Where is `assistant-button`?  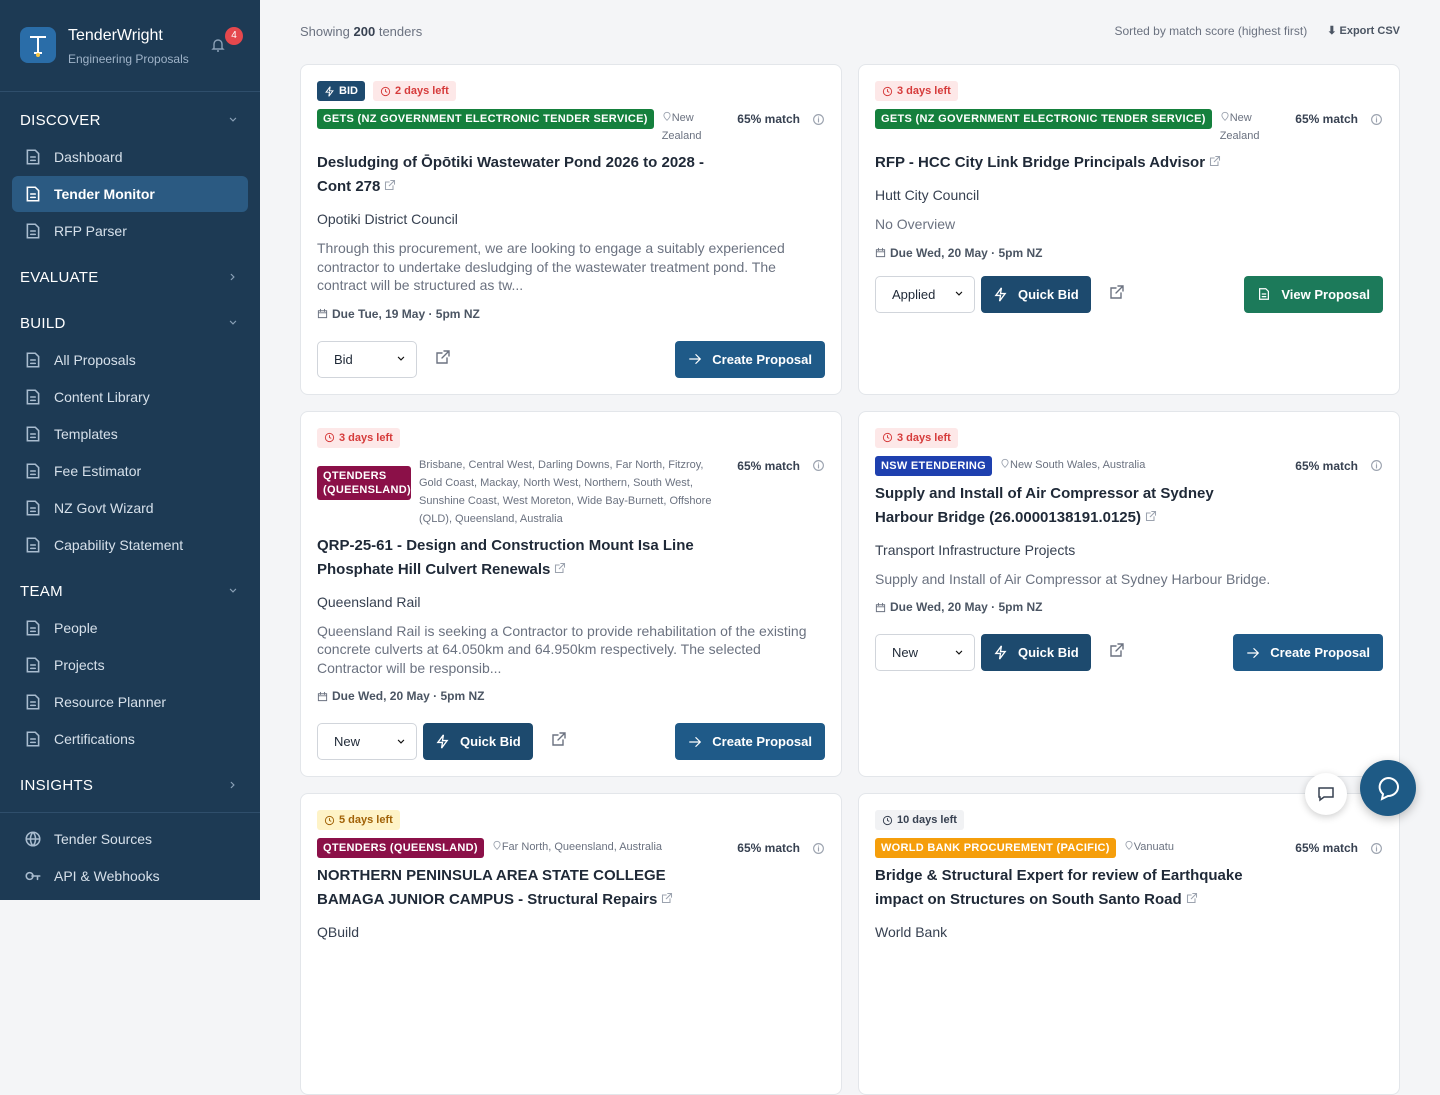
assistant-button is located at coordinates (1388, 788).